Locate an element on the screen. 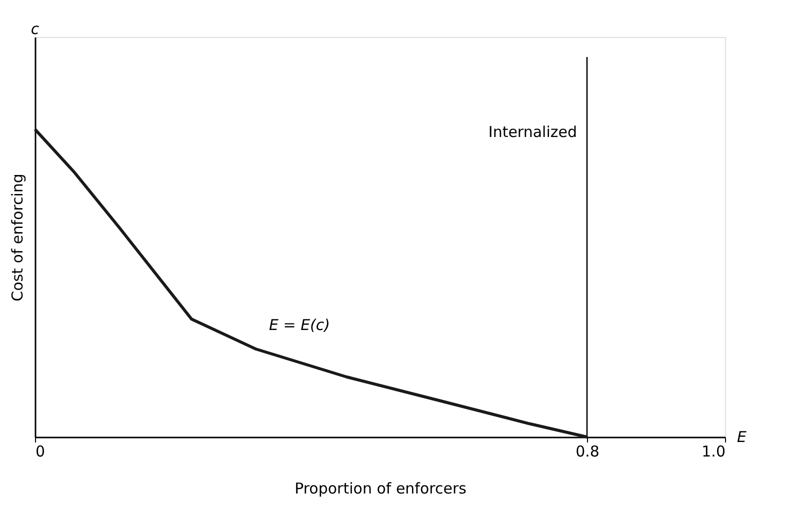 The image size is (788, 510). ref-line-label: Internalized is located at coordinates (532, 132).